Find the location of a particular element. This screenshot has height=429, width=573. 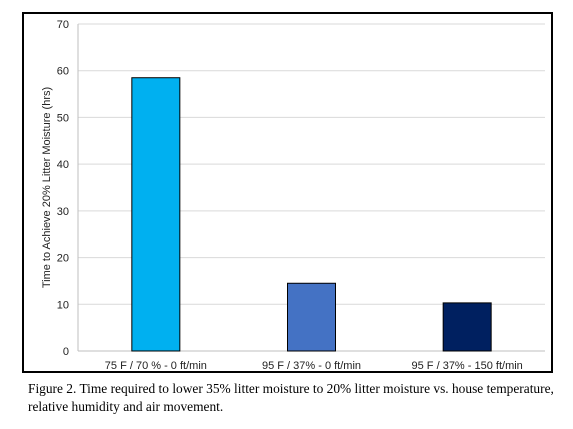

y-tick-labels: 0 10 20 30 40 50 60 70 is located at coordinates (63, 188).